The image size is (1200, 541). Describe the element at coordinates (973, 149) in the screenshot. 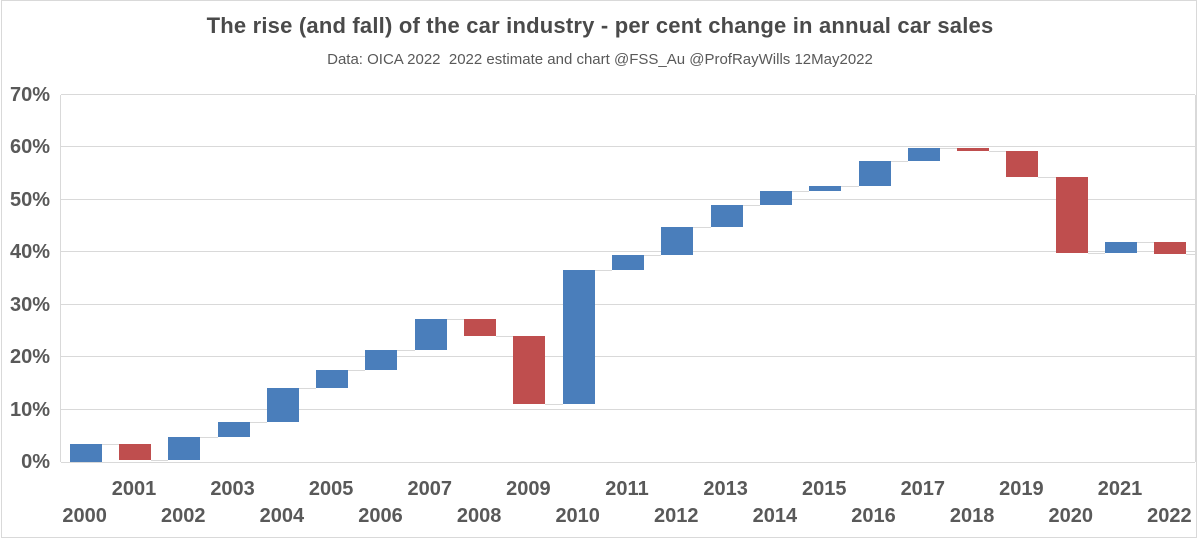

I see `bar-2018` at that location.